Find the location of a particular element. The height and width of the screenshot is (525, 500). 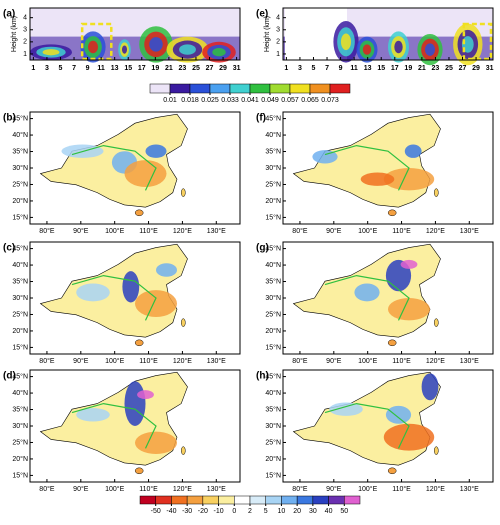

x-tick-label: 1 is located at coordinates (33, 68).